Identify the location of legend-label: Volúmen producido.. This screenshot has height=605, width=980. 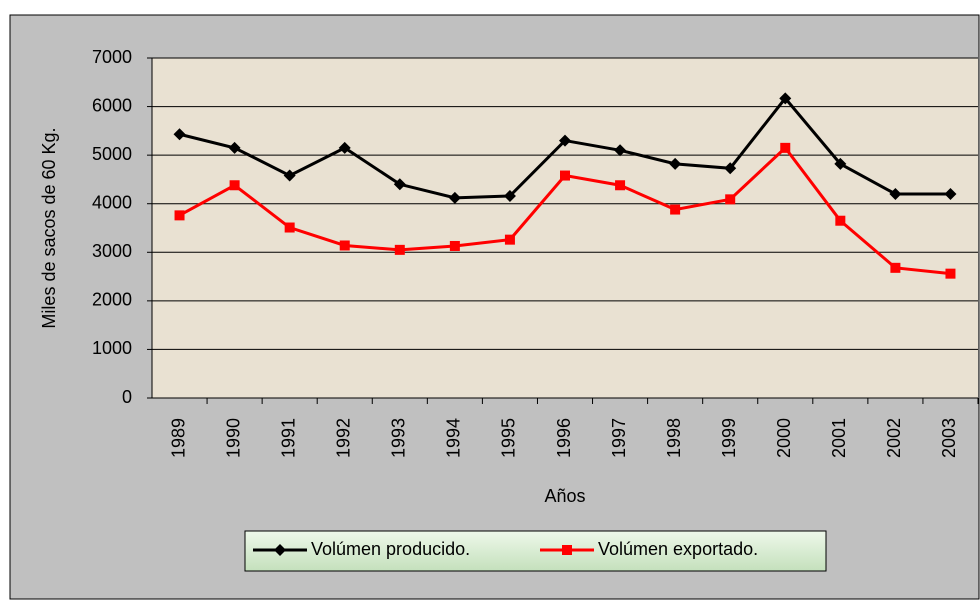
(390, 549).